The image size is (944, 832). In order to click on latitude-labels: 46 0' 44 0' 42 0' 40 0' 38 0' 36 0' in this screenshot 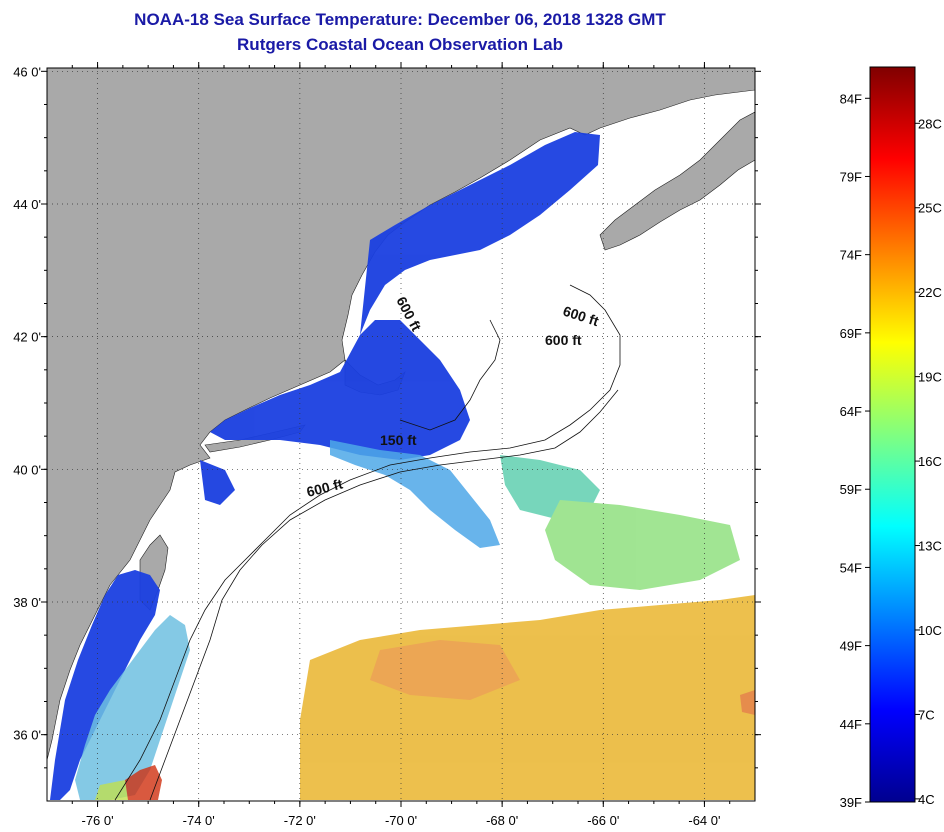, I will do `click(27, 403)`.